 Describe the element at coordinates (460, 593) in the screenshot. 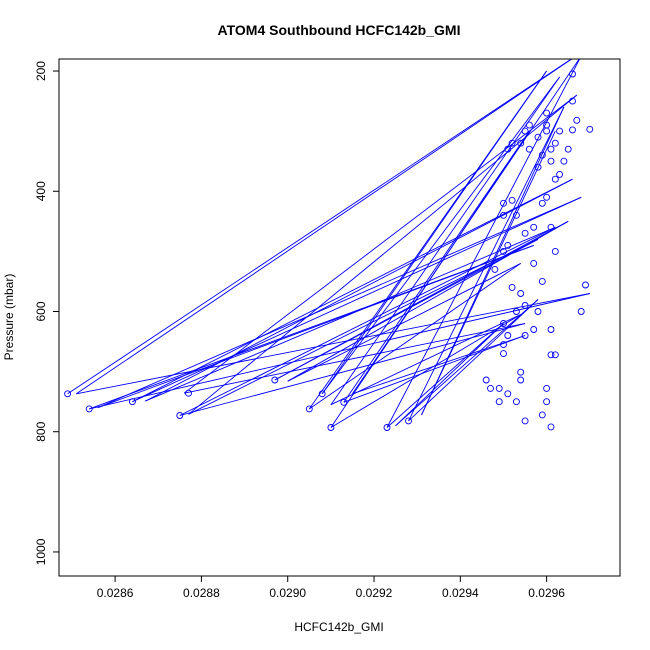

I see `x-tick-label: 0.0294` at that location.